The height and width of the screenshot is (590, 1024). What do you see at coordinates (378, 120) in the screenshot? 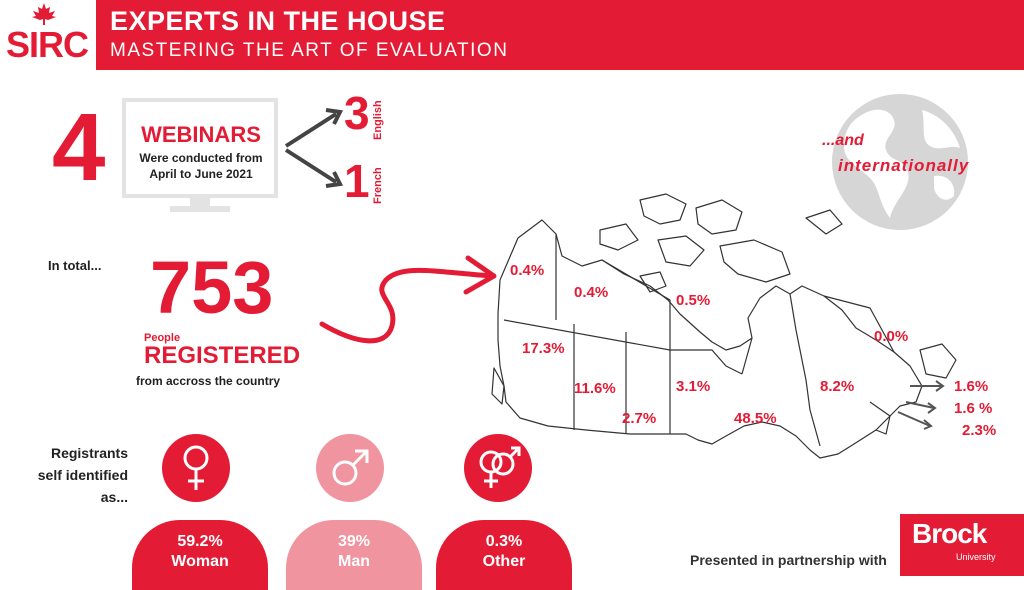
I see `english-label: English` at bounding box center [378, 120].